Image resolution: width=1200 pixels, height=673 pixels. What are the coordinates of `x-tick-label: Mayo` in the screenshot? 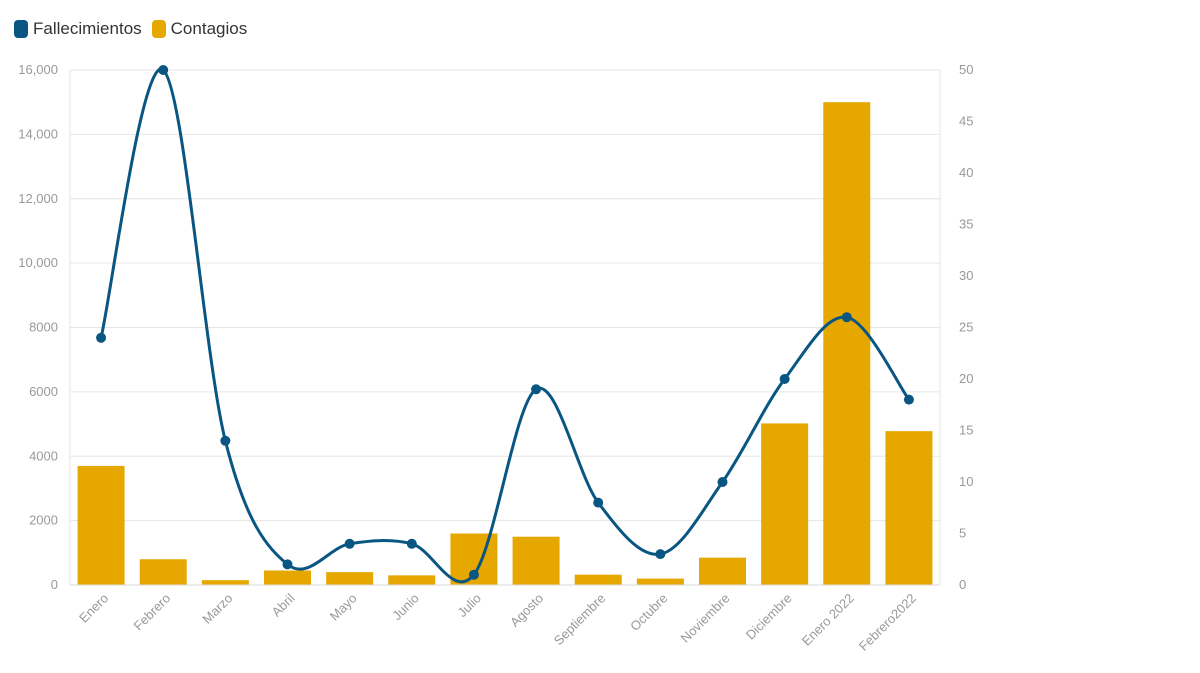 It's located at (343, 607).